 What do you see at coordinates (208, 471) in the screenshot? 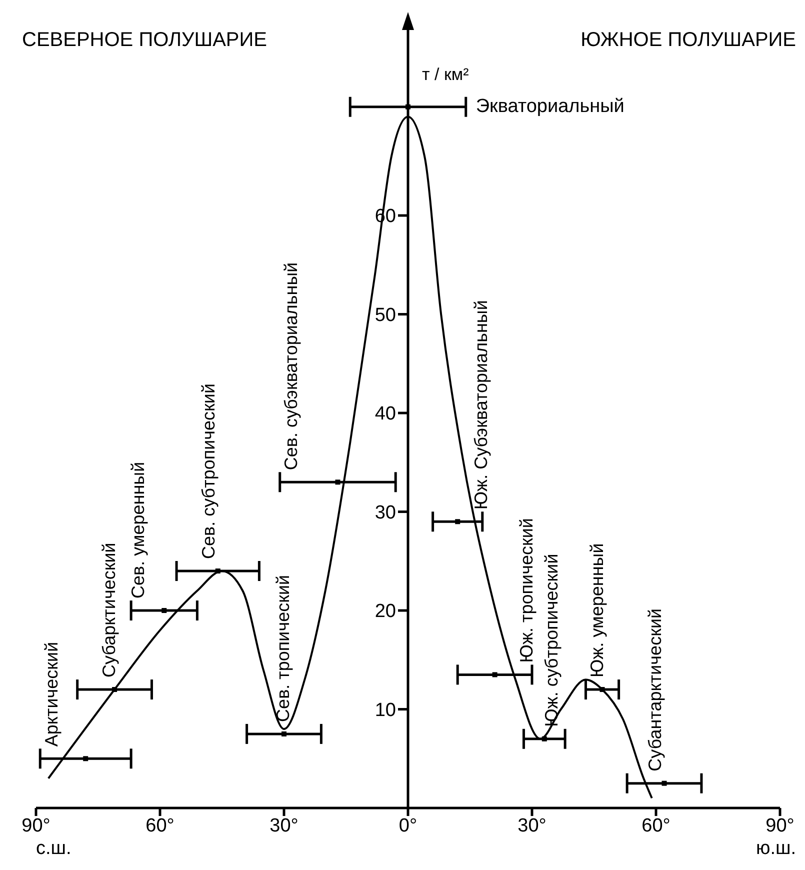
I see `annotation: Сев. субтропический` at bounding box center [208, 471].